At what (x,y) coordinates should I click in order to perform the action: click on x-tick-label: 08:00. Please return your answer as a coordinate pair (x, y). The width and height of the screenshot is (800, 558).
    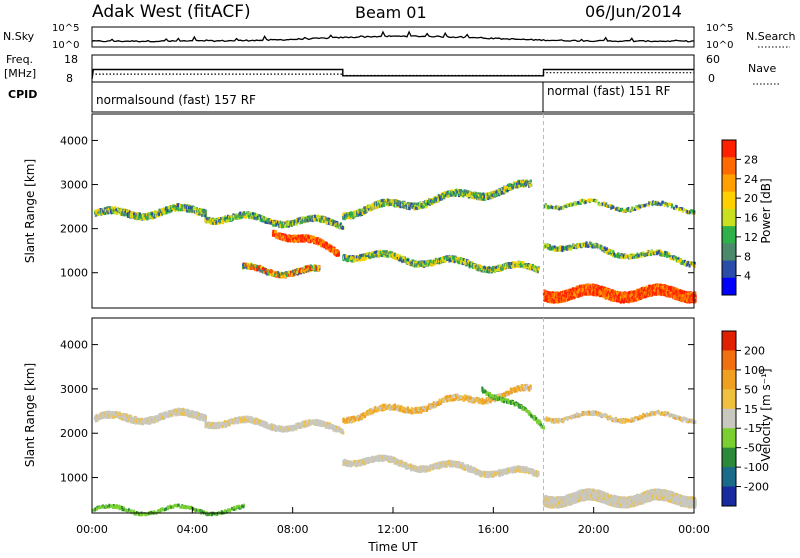
    Looking at the image, I should click on (293, 529).